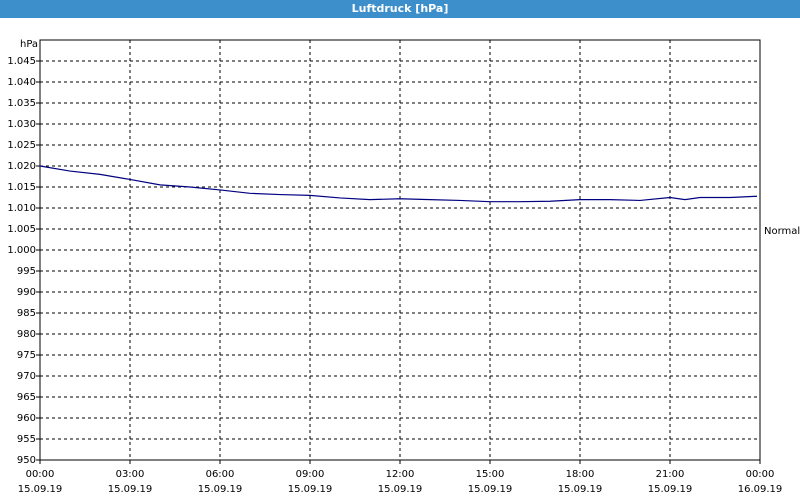  Describe the element at coordinates (310, 482) in the screenshot. I see `x-tick-label: 09:00 15.09.19` at that location.